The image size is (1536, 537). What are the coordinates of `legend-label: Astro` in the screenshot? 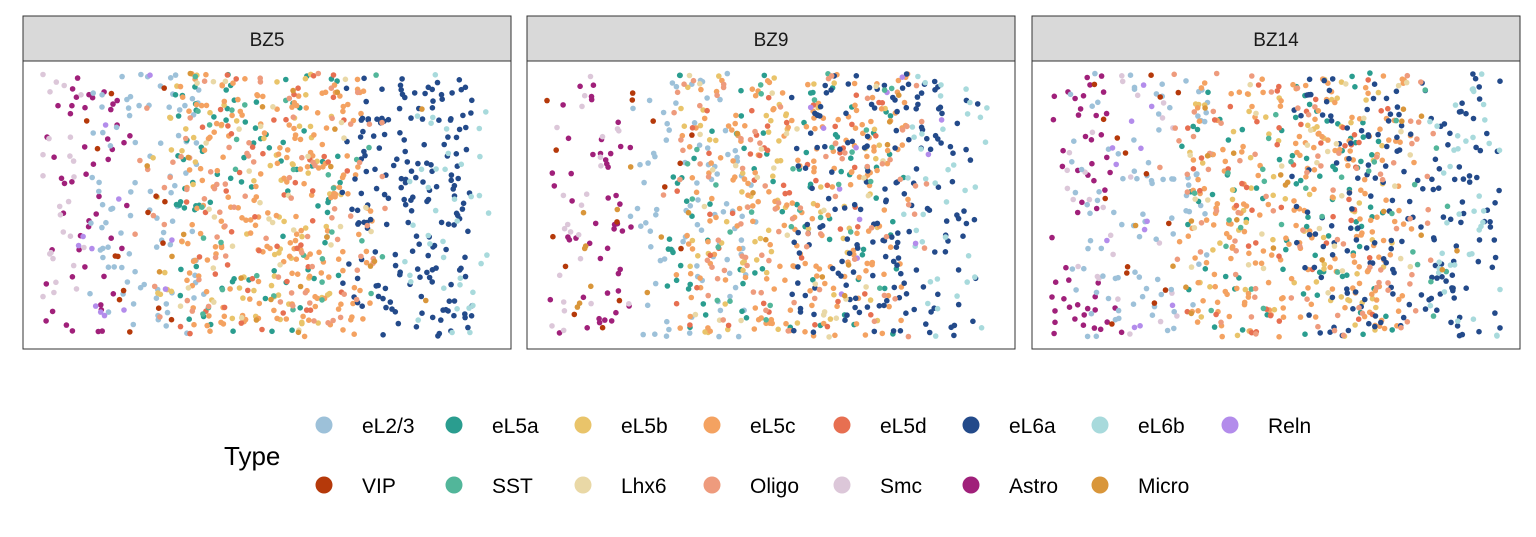 It's located at (1033, 486).